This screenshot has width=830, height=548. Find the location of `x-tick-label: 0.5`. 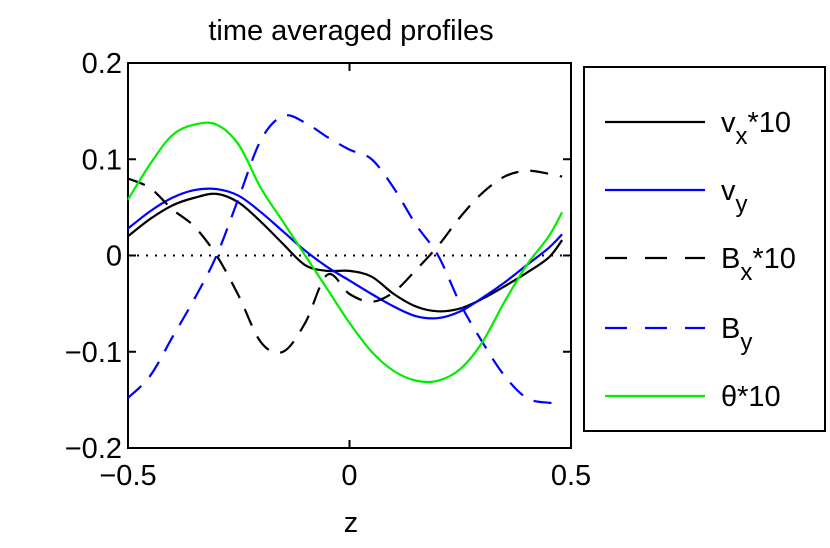

x-tick-label: 0.5 is located at coordinates (571, 476).